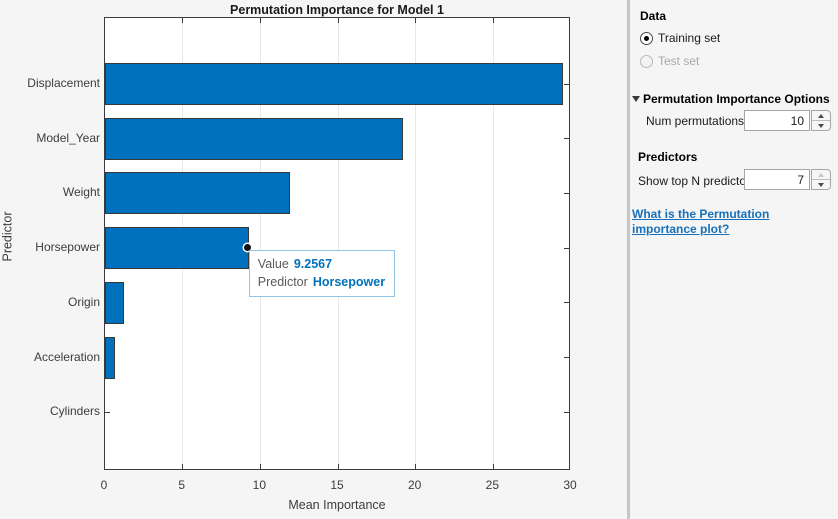  I want to click on chart-title: Permutation Importance for Model 1, so click(337, 10).